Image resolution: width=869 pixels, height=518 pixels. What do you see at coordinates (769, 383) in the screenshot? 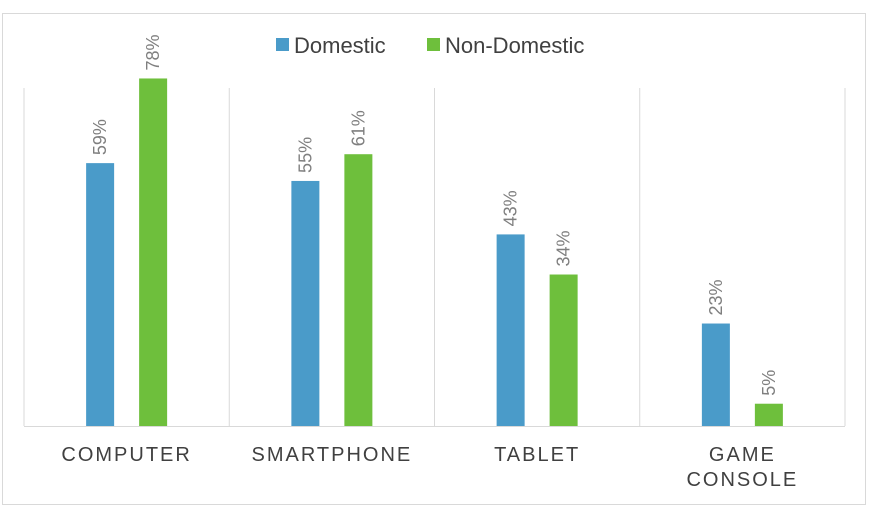
I see `data-label: 5%` at bounding box center [769, 383].